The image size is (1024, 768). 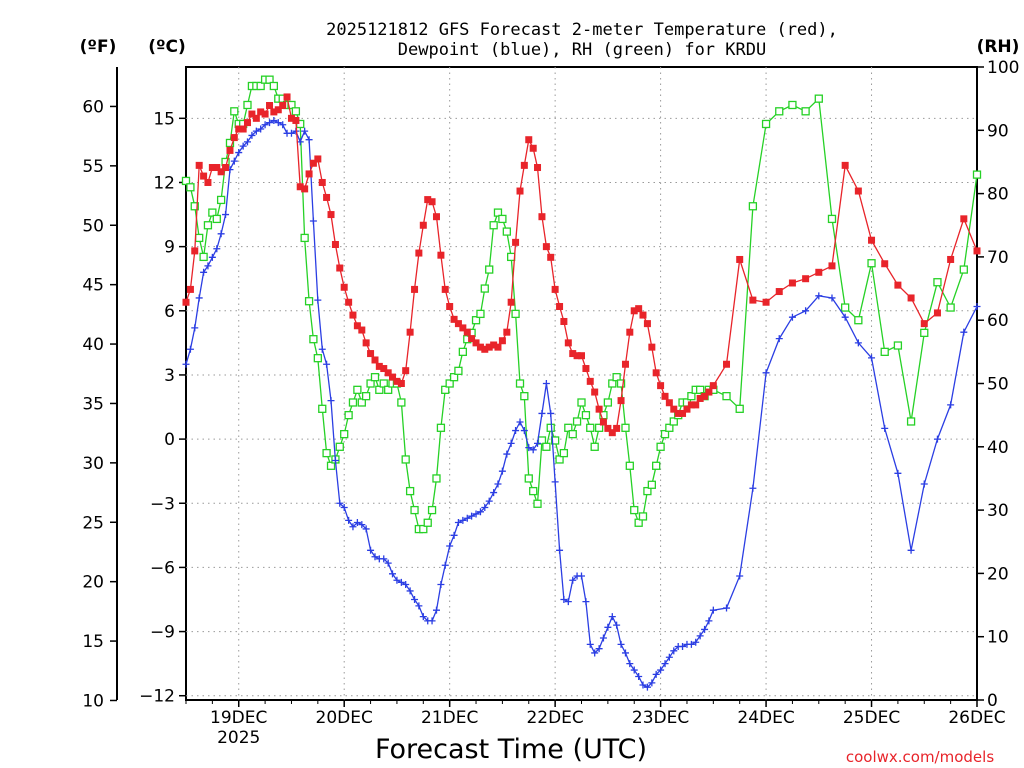 I want to click on rh-tick-label: 70, so click(x=998, y=258).